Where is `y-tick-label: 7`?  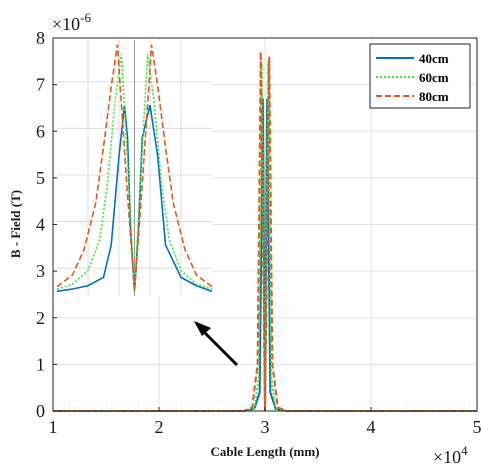
y-tick-label: 7 is located at coordinates (40, 85).